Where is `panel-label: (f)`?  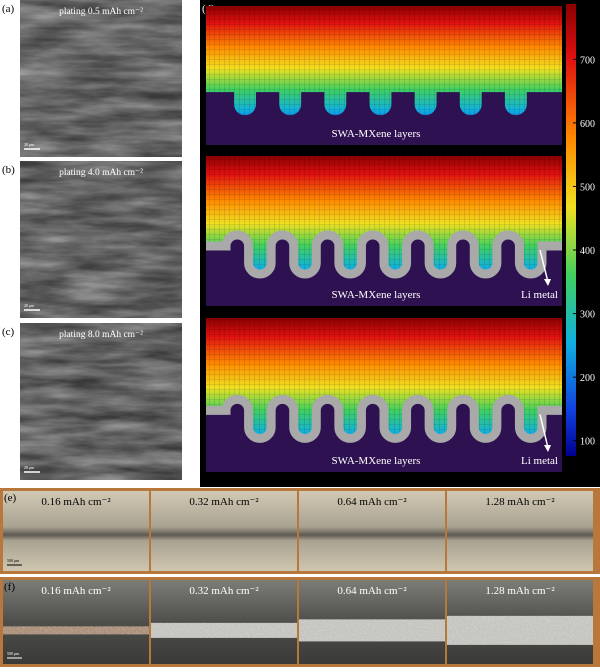 panel-label: (f) is located at coordinates (9, 587).